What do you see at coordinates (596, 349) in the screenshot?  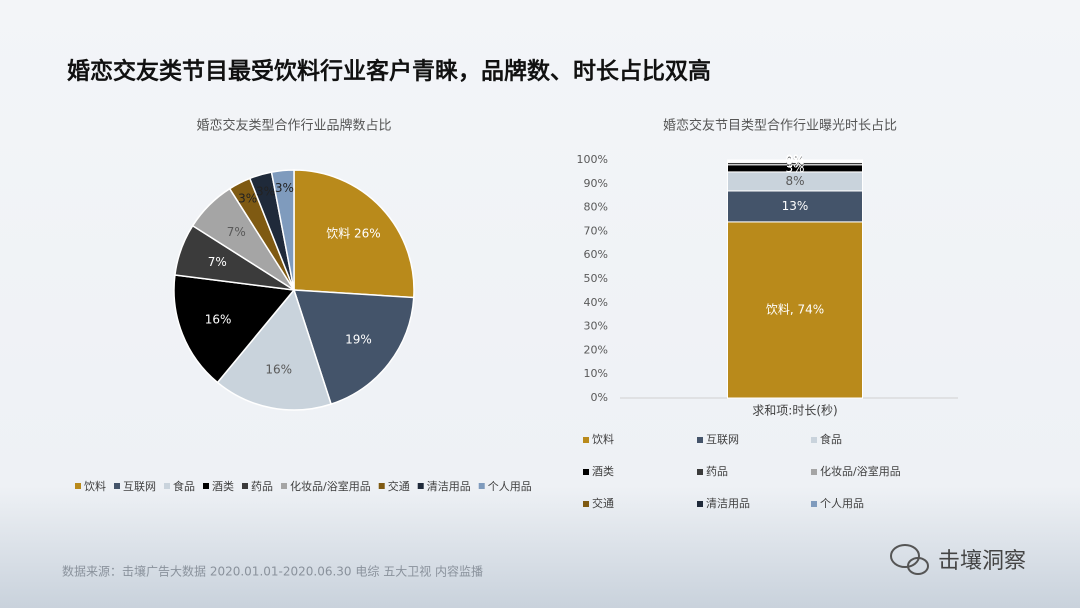 I see `y-tick-label: 20%` at bounding box center [596, 349].